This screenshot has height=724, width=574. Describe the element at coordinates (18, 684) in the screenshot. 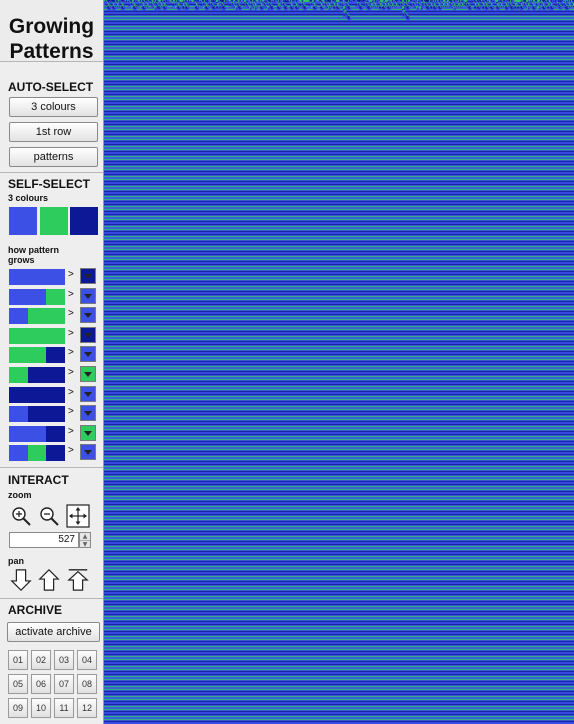

I see `archive-slot-button: 05` at that location.